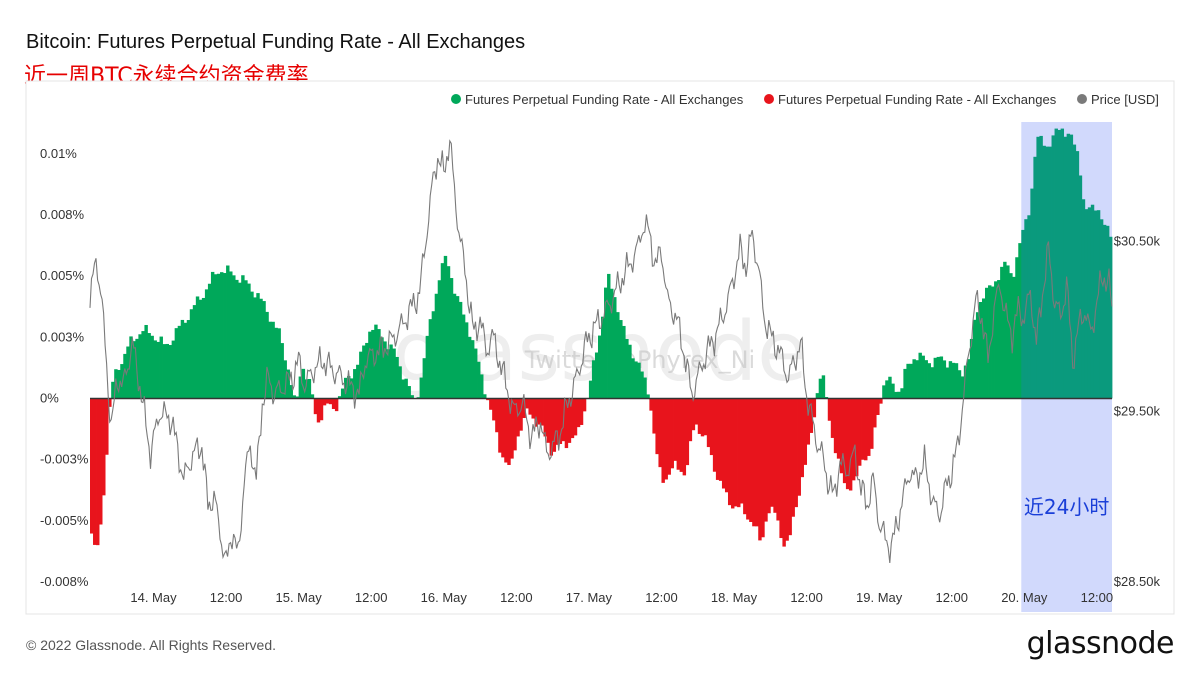  What do you see at coordinates (62, 275) in the screenshot?
I see `y-left-tick-label: 0.005%` at bounding box center [62, 275].